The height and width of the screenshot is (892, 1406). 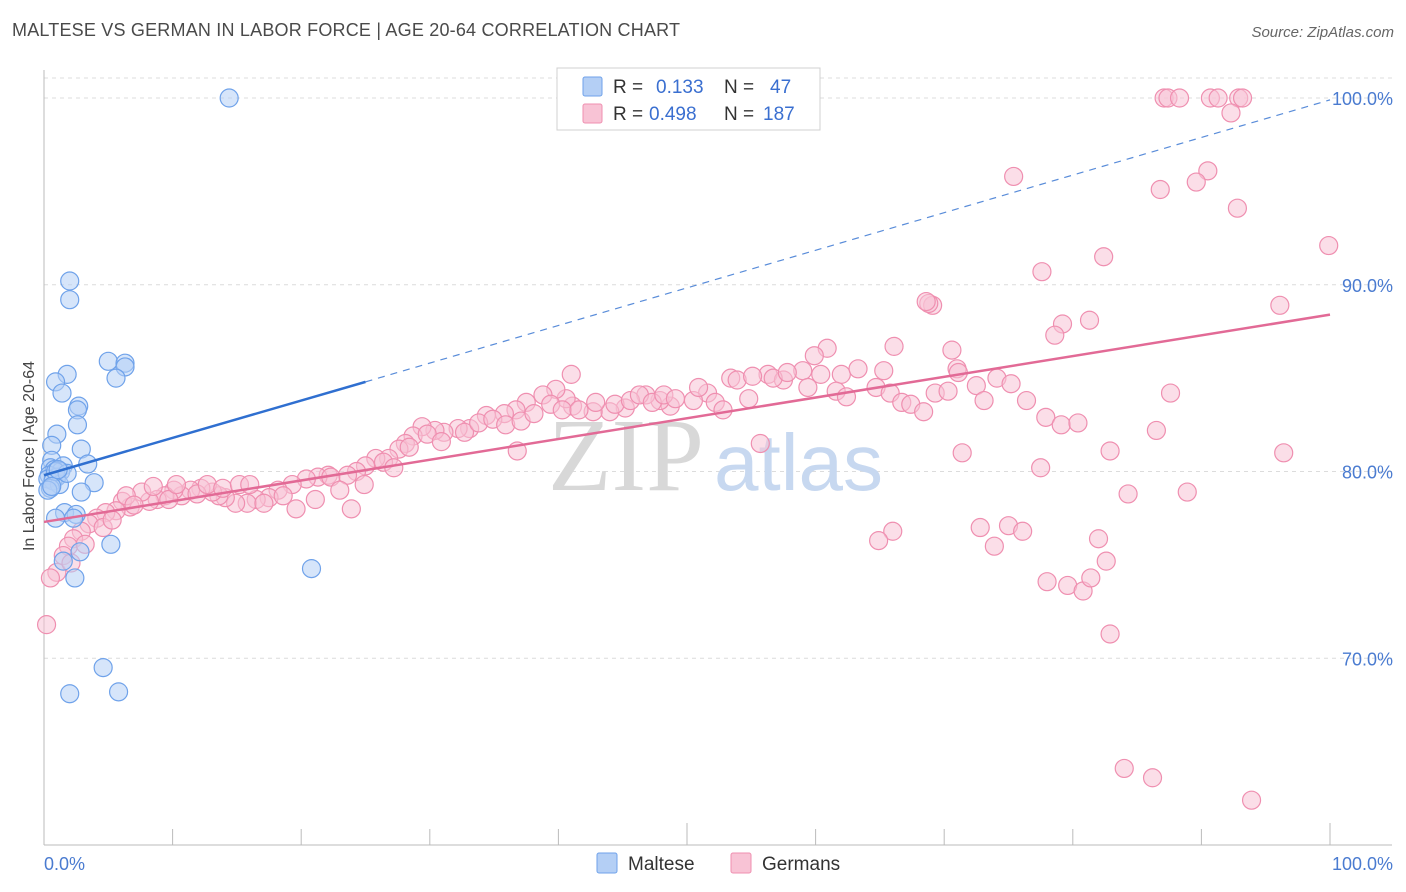 I want to click on legend-swatch-maltese, so click(x=592, y=86).